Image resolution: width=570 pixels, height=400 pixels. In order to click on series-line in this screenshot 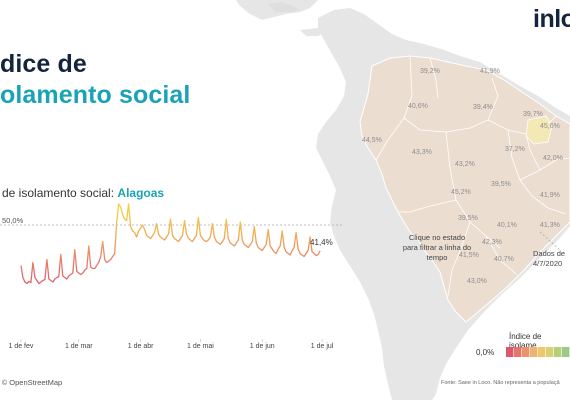, I will do `click(170, 244)`.